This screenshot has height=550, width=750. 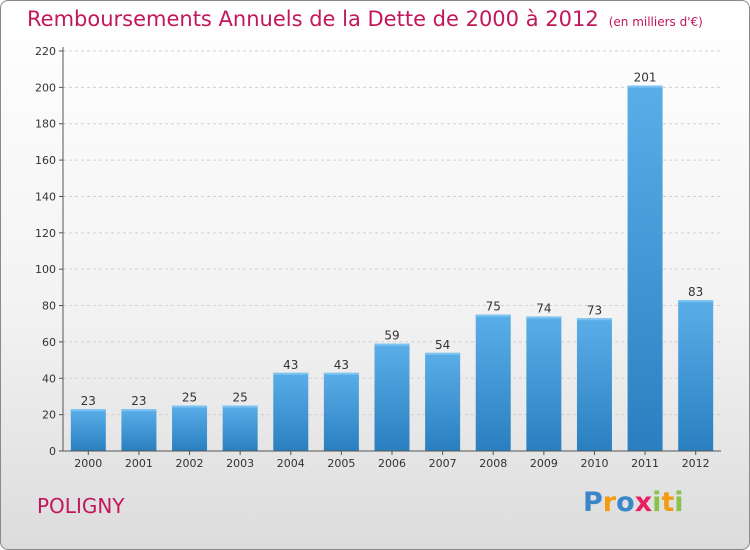 I want to click on y-tick-label: 20, so click(x=49, y=415).